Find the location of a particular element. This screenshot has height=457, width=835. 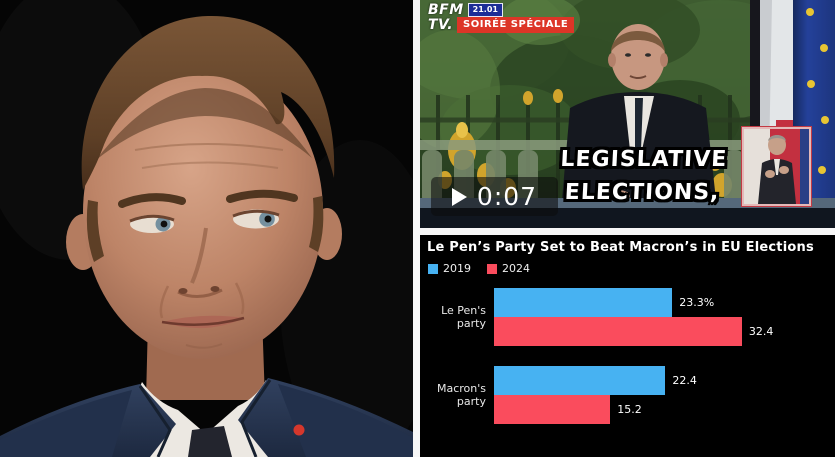

legend-entry-2019: 2019 is located at coordinates (449, 268).